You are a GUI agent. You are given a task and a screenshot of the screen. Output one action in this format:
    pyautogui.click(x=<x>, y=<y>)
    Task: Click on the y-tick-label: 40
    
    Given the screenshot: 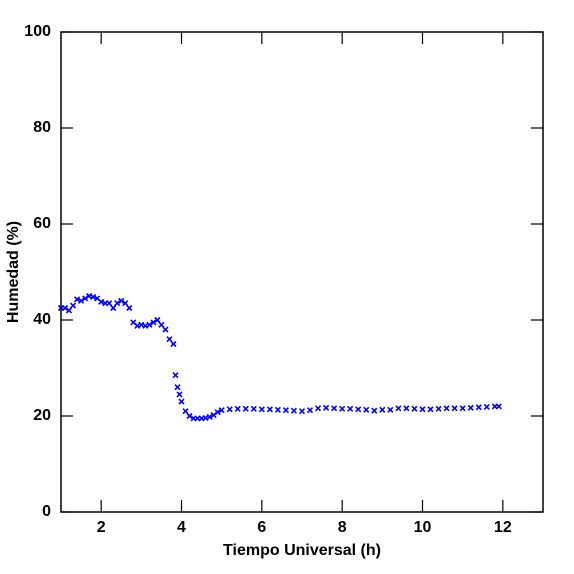 What is the action you would take?
    pyautogui.click(x=42, y=319)
    